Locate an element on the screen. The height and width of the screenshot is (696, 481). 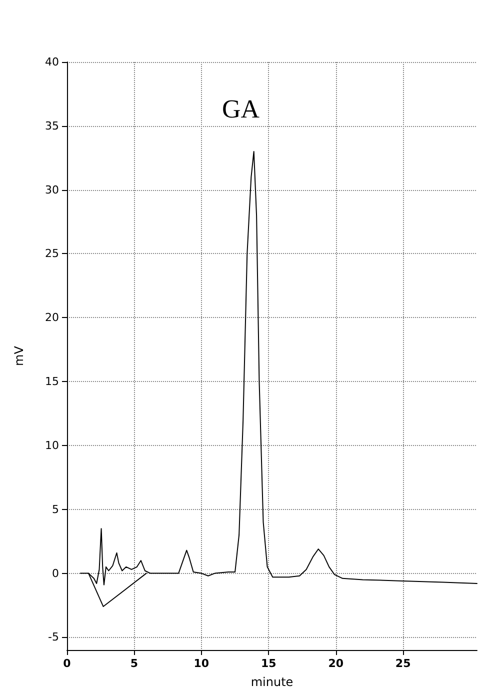
y-tick-label: 20 is located at coordinates (52, 317).